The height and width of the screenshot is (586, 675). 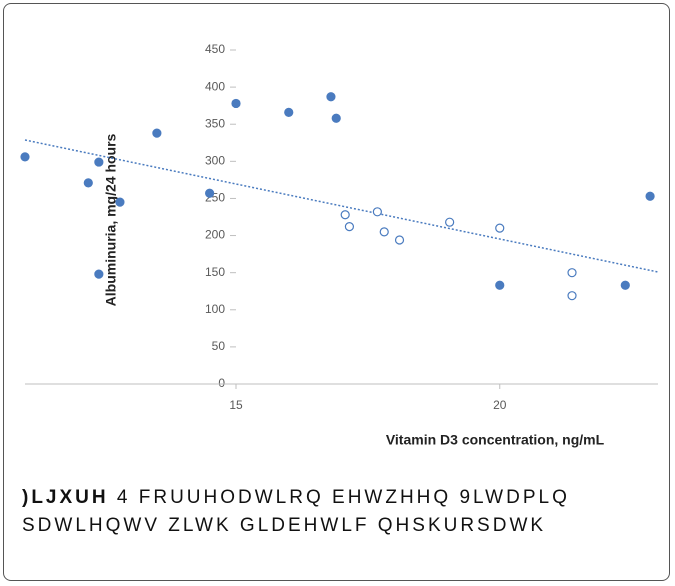 What do you see at coordinates (111, 219) in the screenshot?
I see `y-axis-title: Albuminuria, mg/24 hours` at bounding box center [111, 219].